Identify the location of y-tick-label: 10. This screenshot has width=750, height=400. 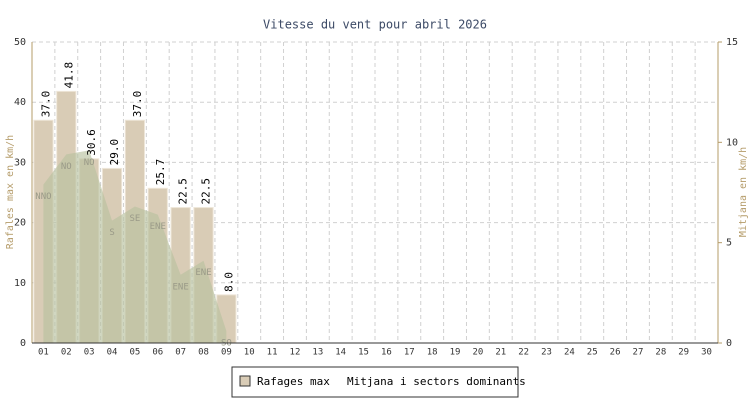
(20, 283).